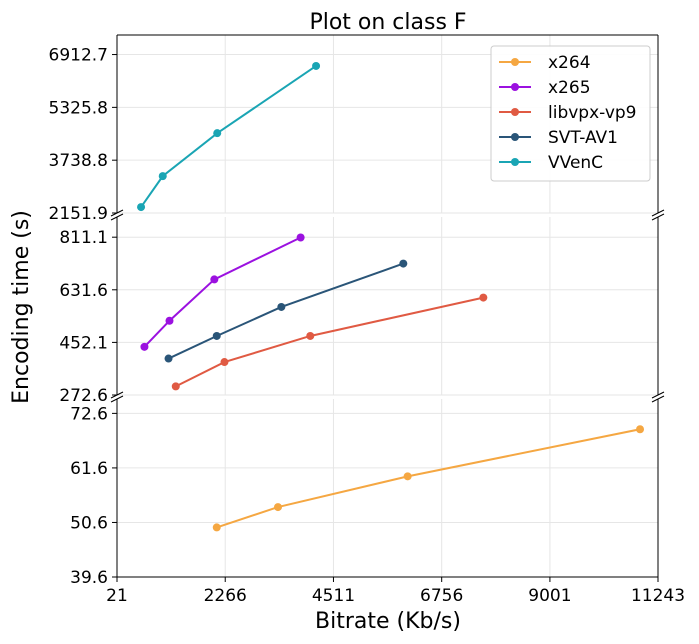 The width and height of the screenshot is (699, 644). I want to click on y-tick-label: 50.6, so click(89, 523).